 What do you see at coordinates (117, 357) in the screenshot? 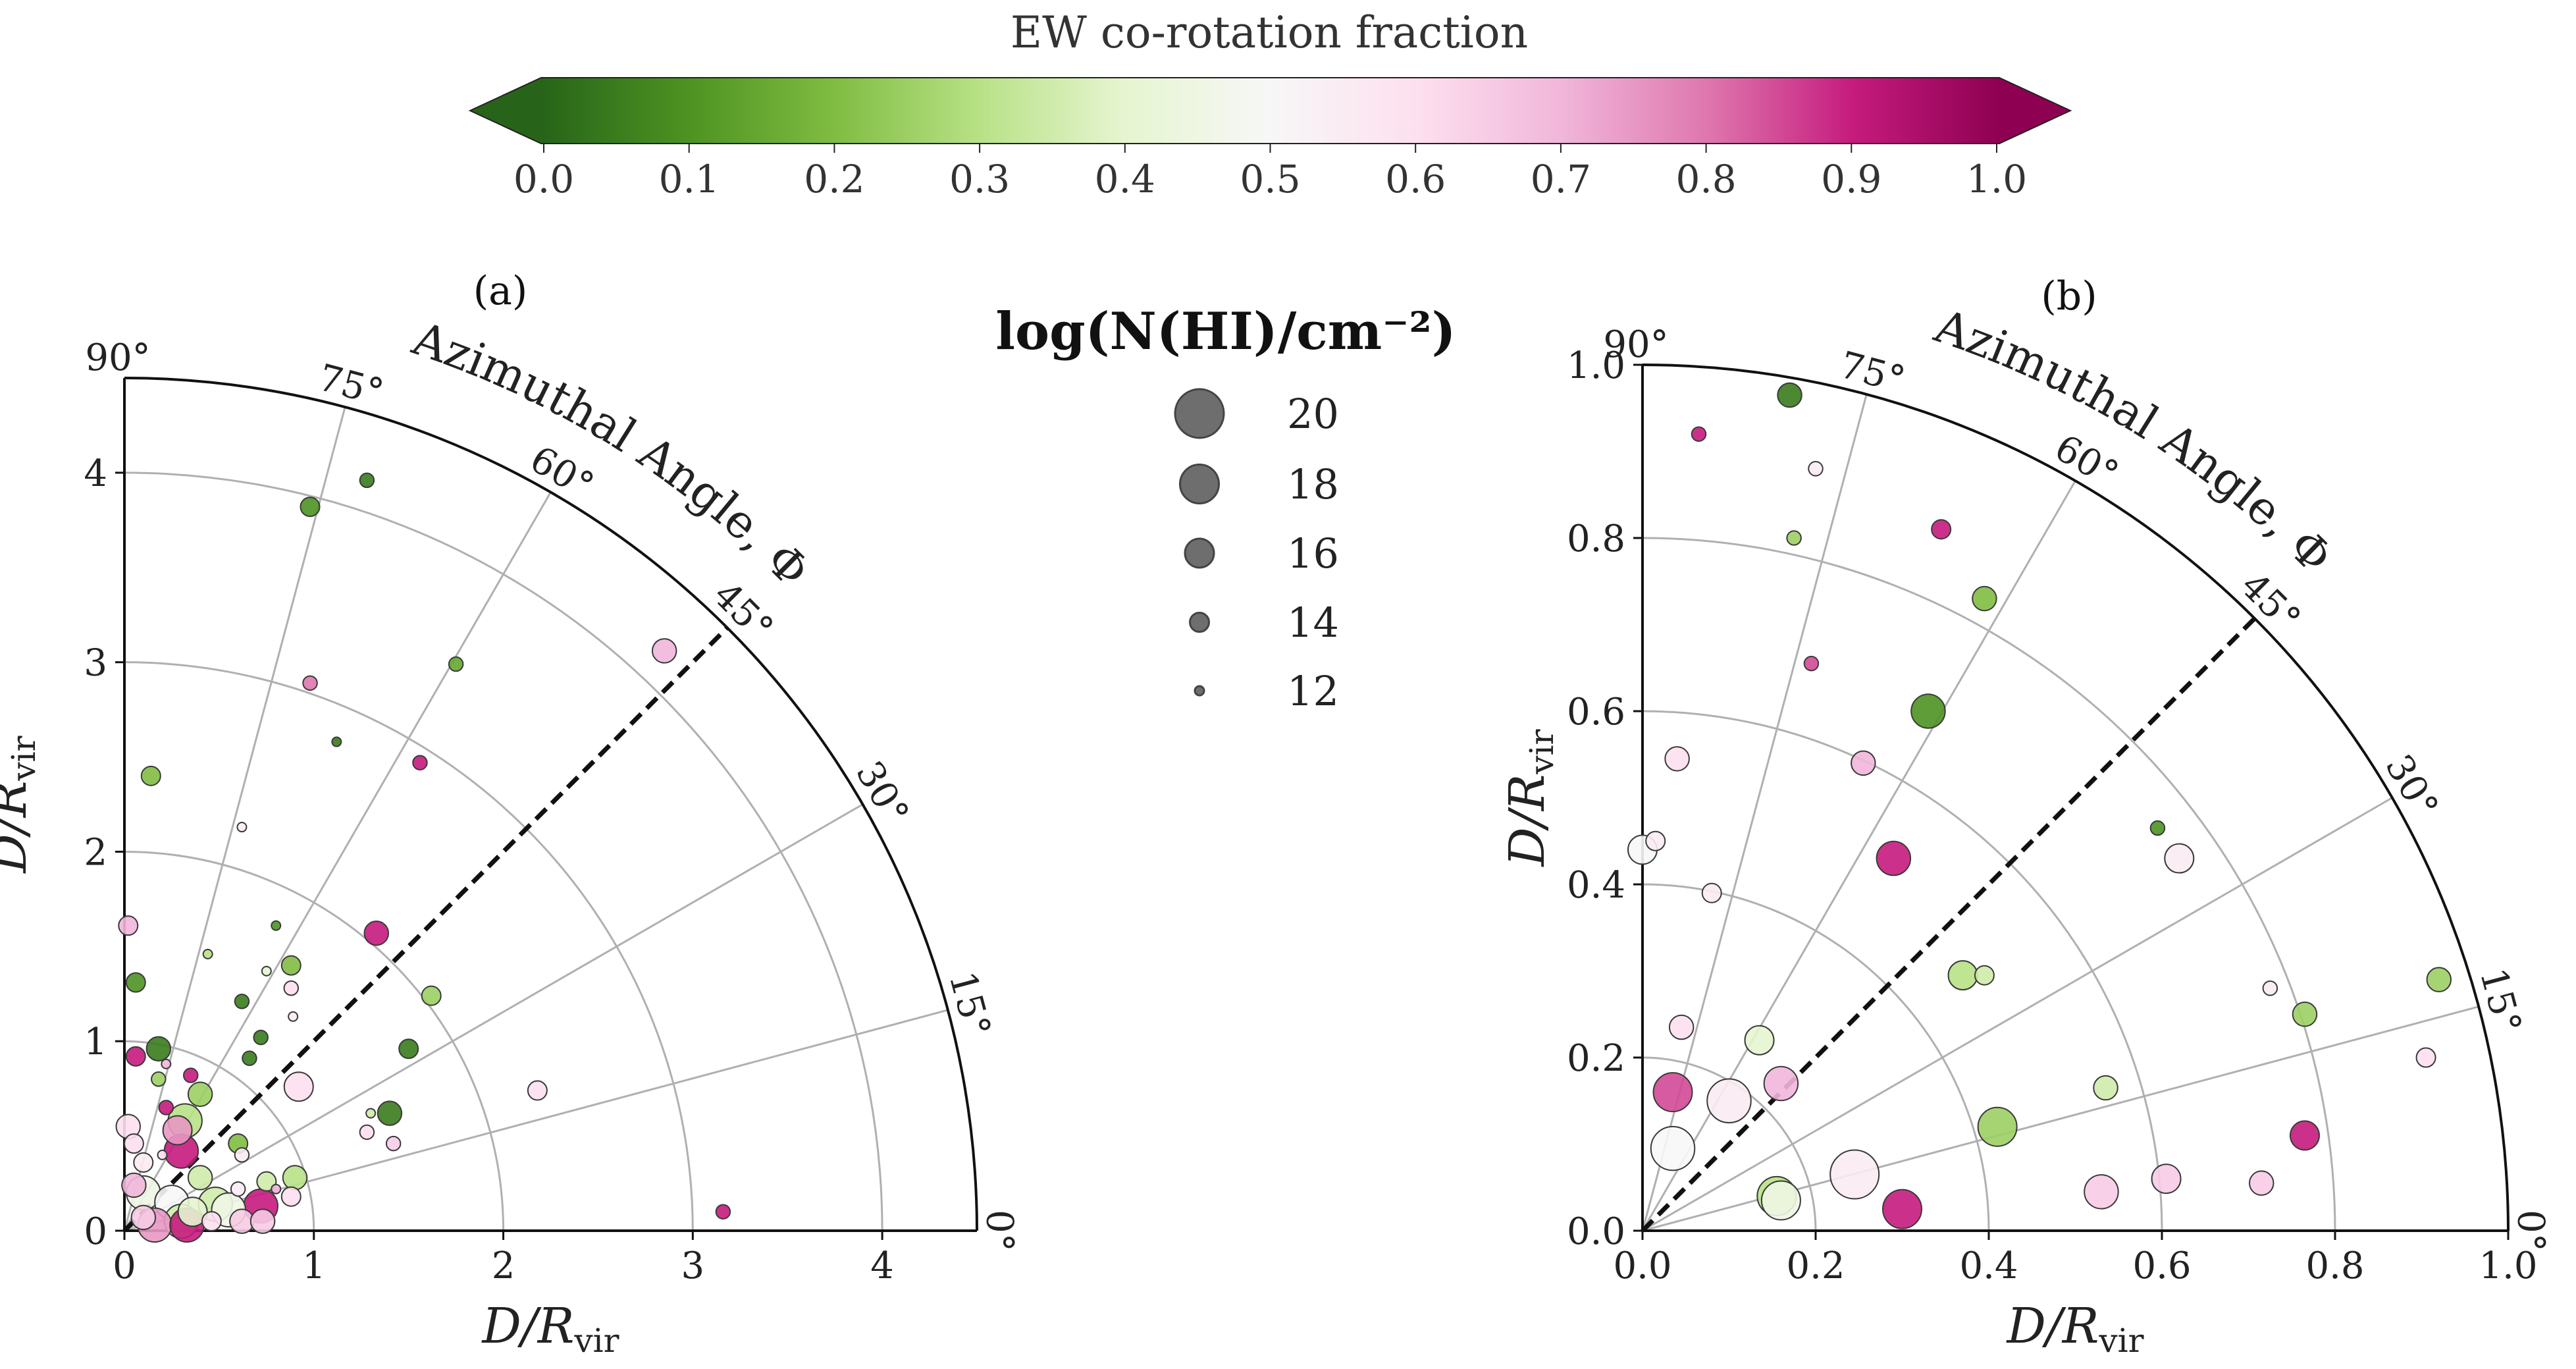
I see `angle-label: 90°` at bounding box center [117, 357].